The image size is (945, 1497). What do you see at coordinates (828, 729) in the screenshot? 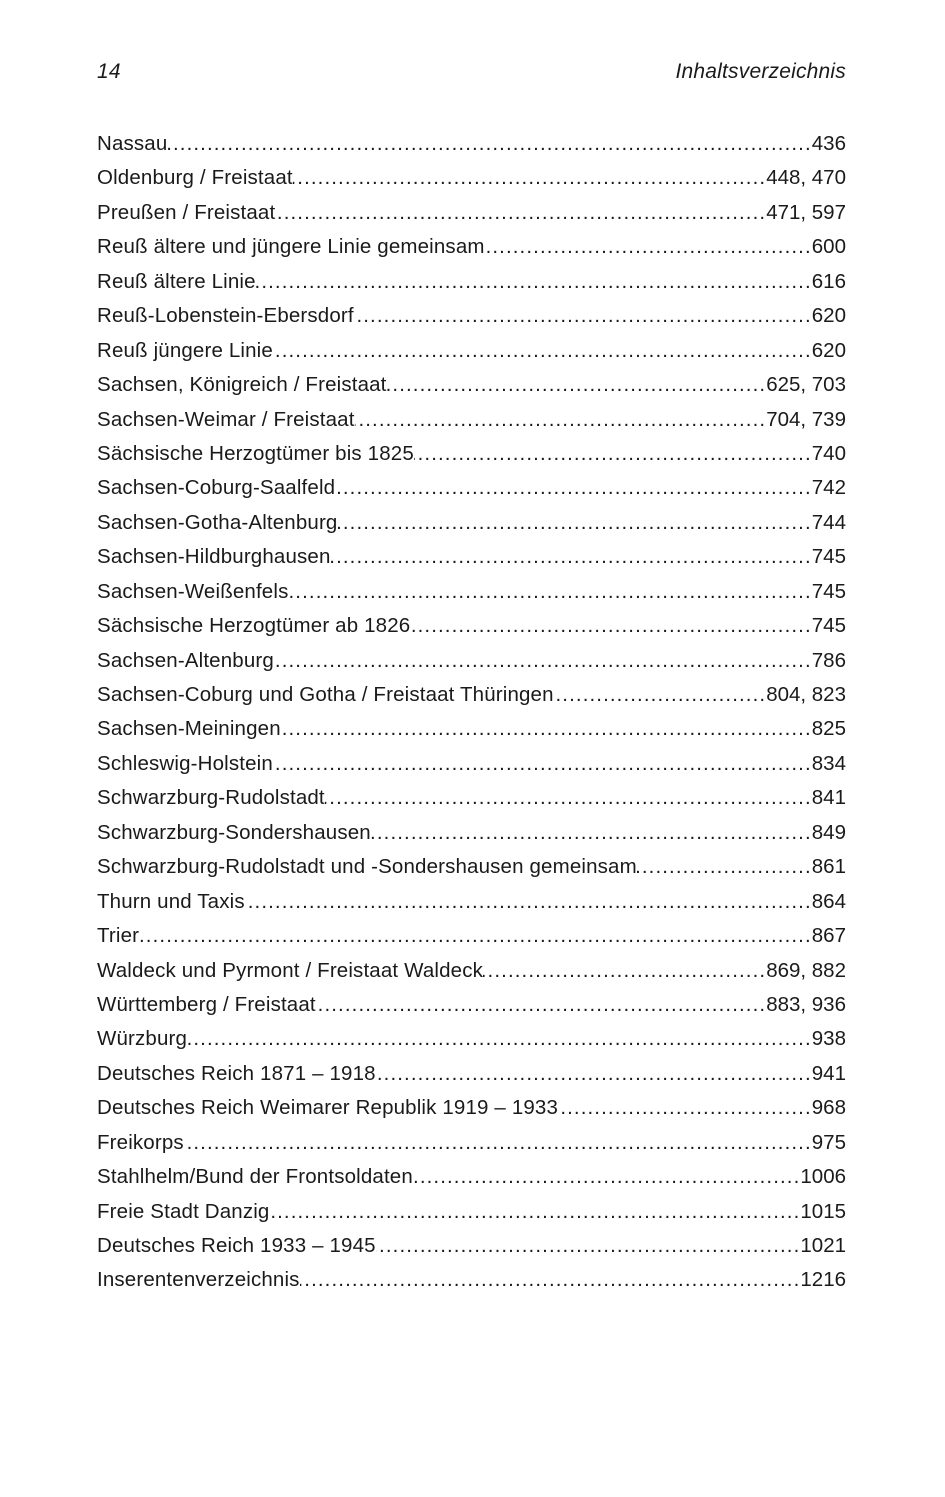
I see `toc-entry-pages: 825` at bounding box center [828, 729].